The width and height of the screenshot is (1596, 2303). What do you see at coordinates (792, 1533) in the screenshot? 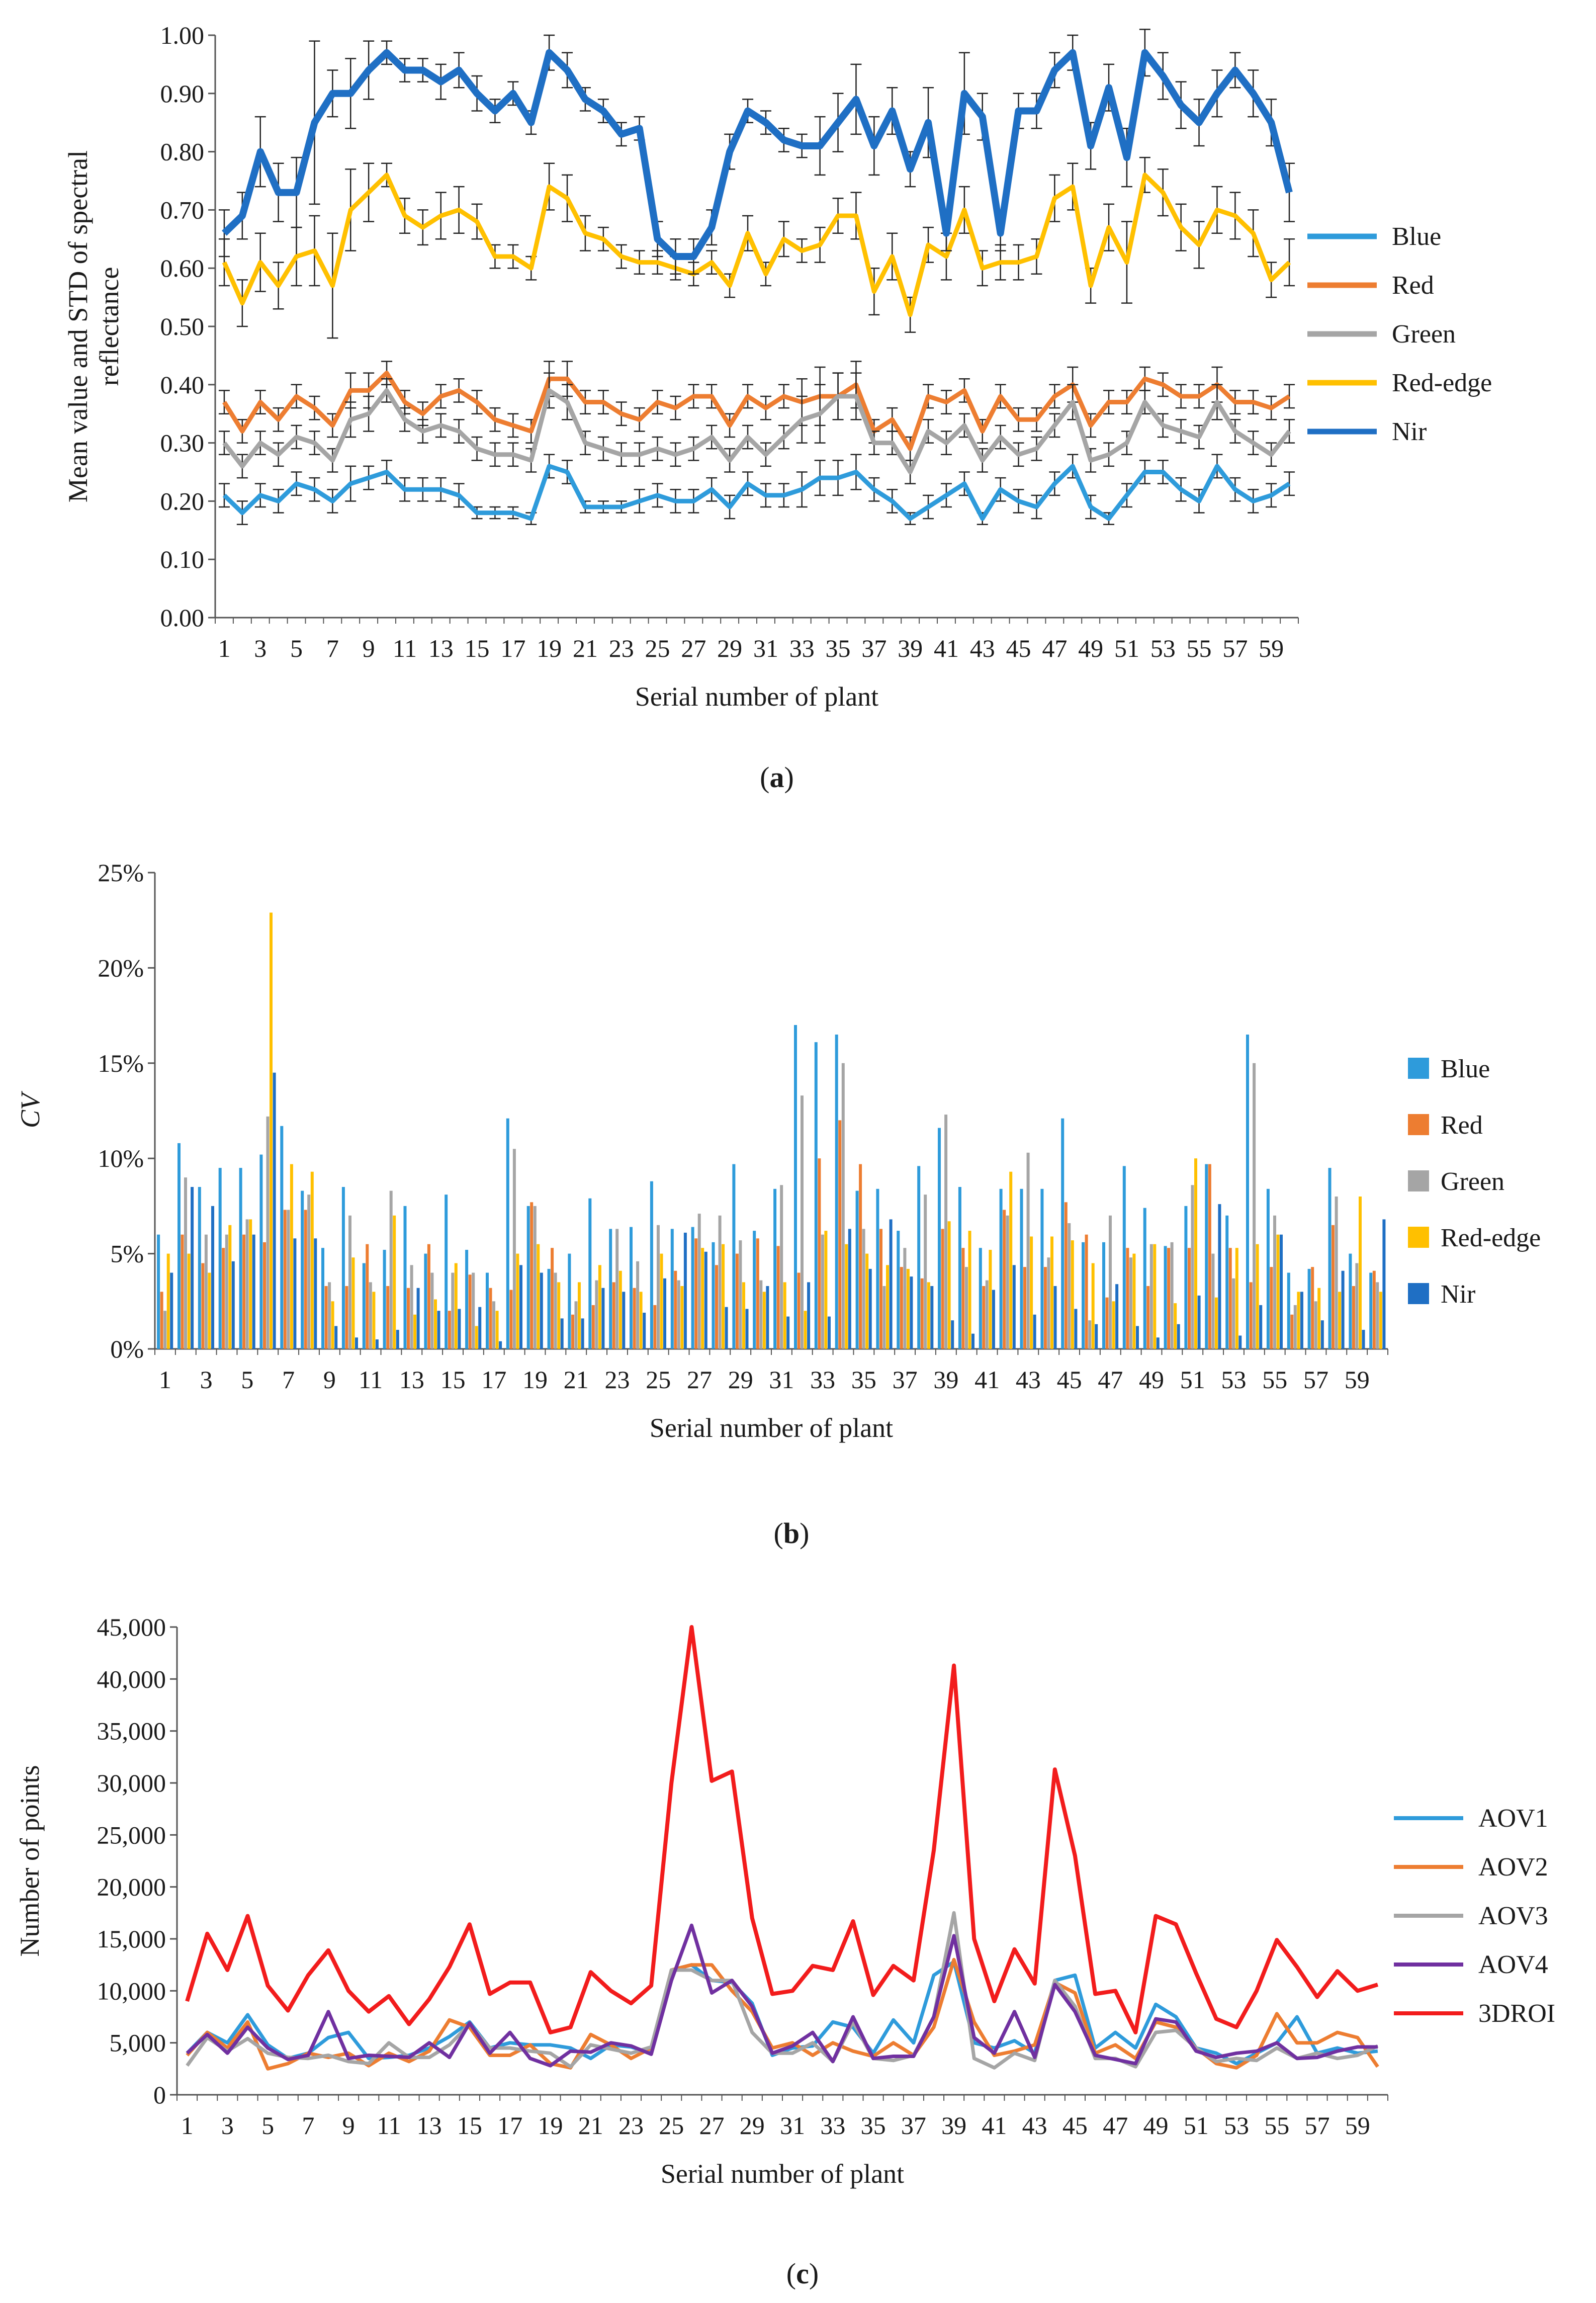
I see `panel-caption: (b)` at bounding box center [792, 1533].